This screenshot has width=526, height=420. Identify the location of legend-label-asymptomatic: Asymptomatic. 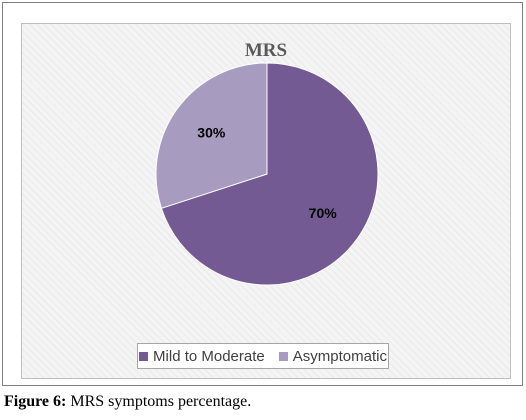
(339, 356).